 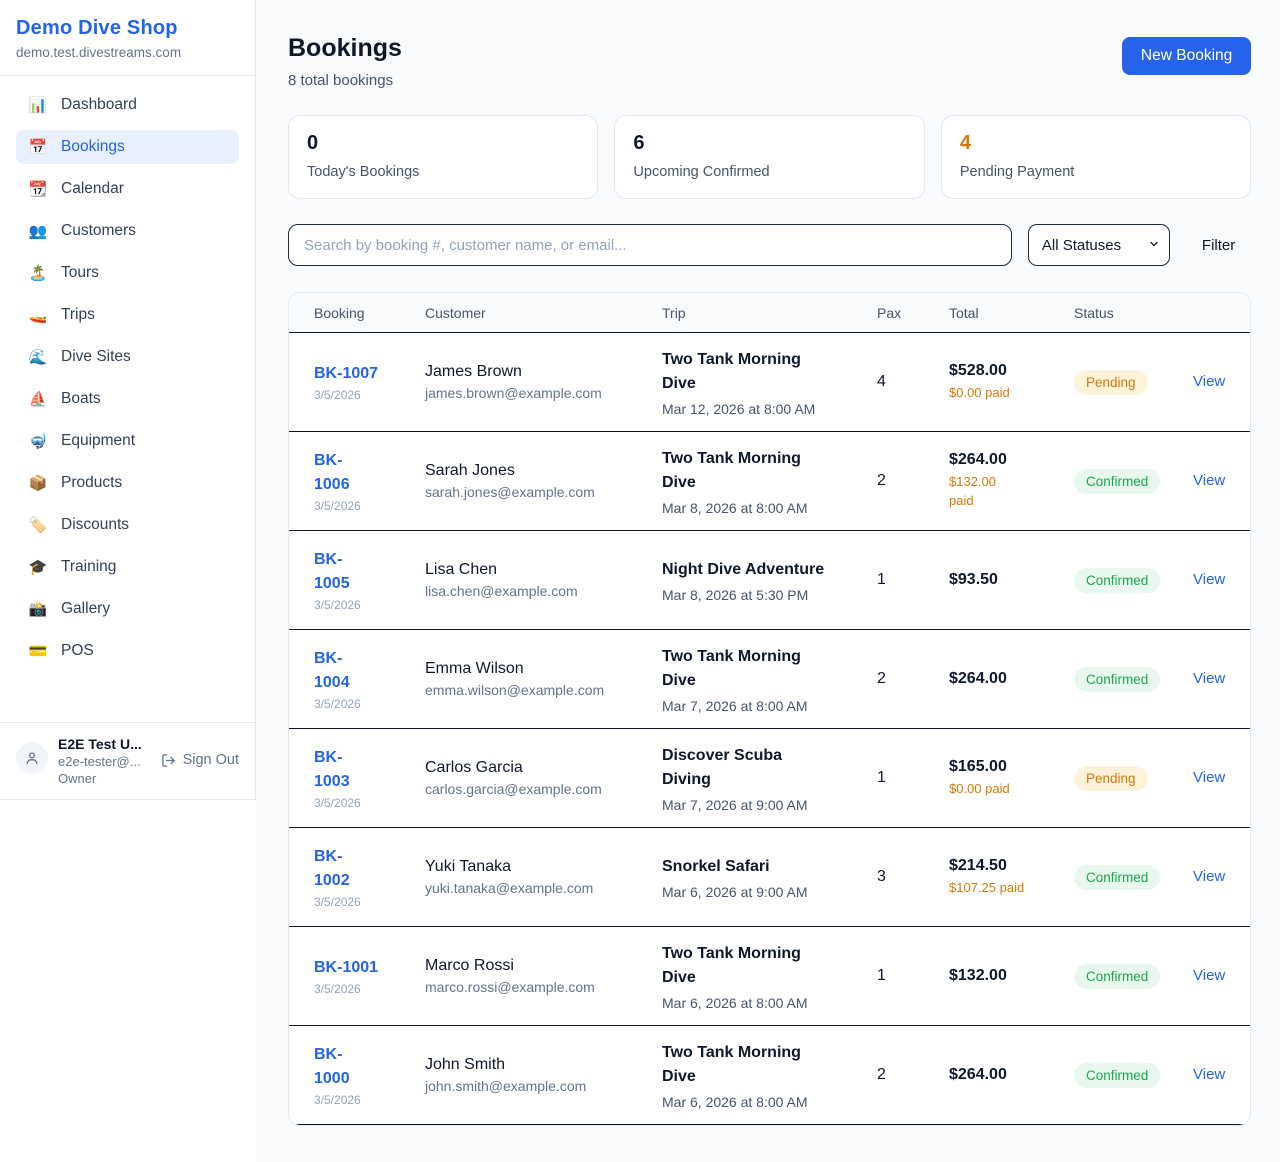 What do you see at coordinates (200, 760) in the screenshot?
I see `sign-out-button: Sign Out` at bounding box center [200, 760].